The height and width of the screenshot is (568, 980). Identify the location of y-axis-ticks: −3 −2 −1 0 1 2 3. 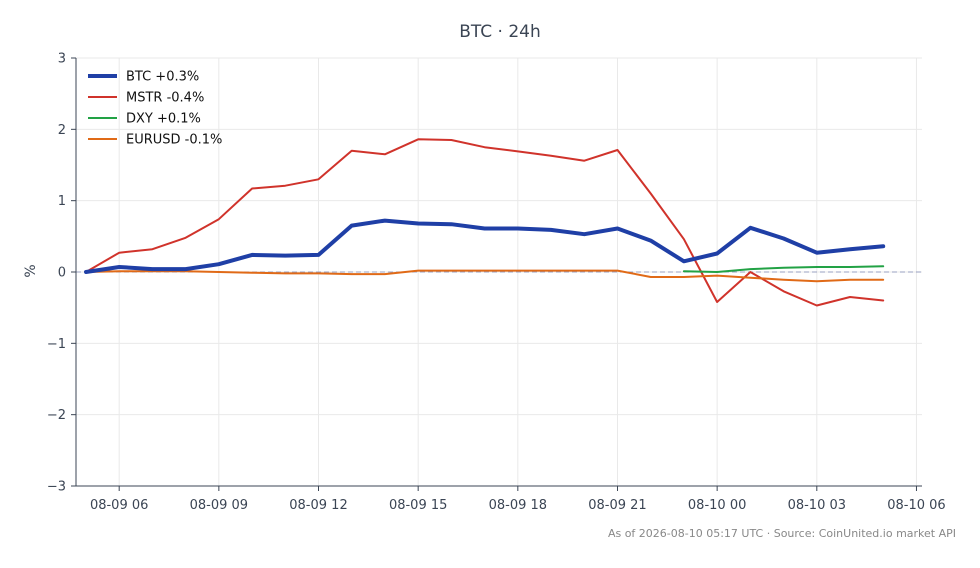
(61, 273).